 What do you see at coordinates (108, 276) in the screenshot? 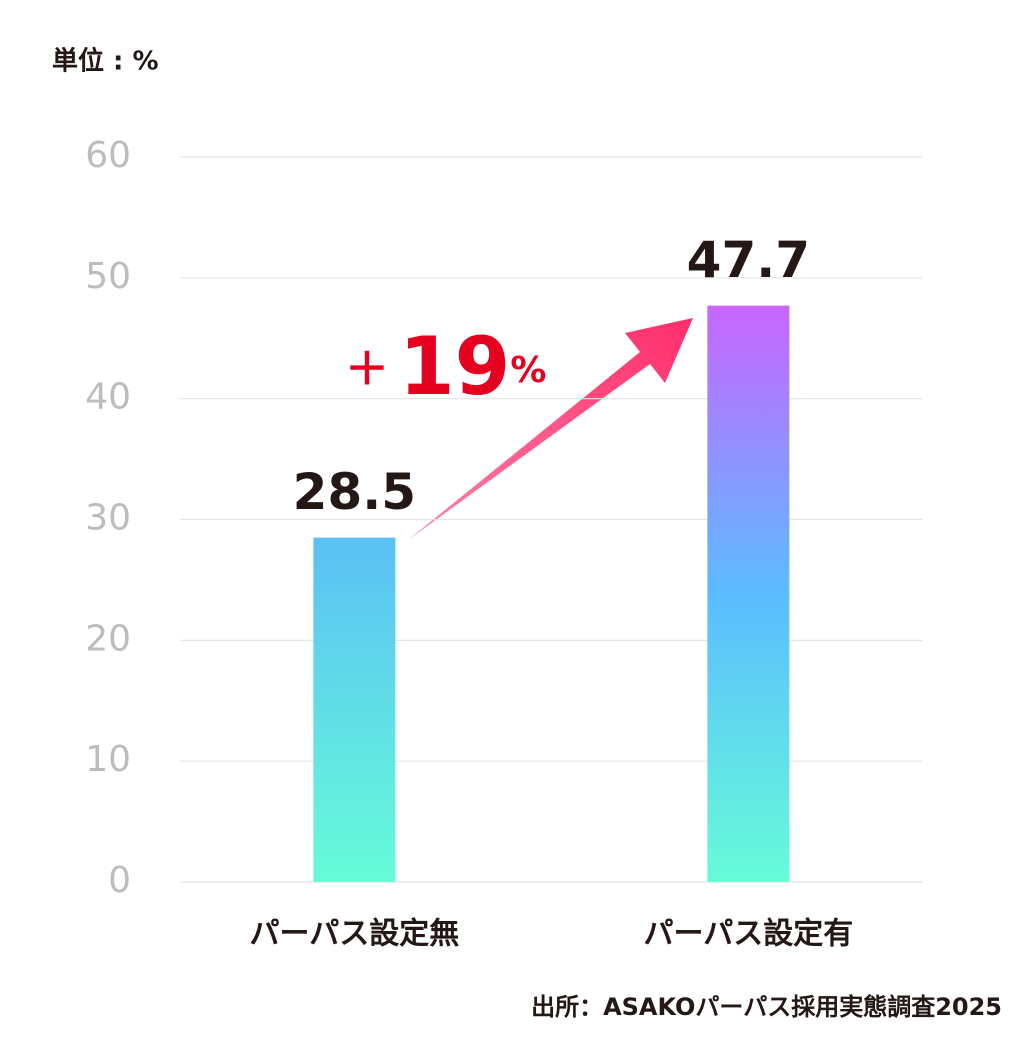
I see `y-tick-label: 50` at bounding box center [108, 276].